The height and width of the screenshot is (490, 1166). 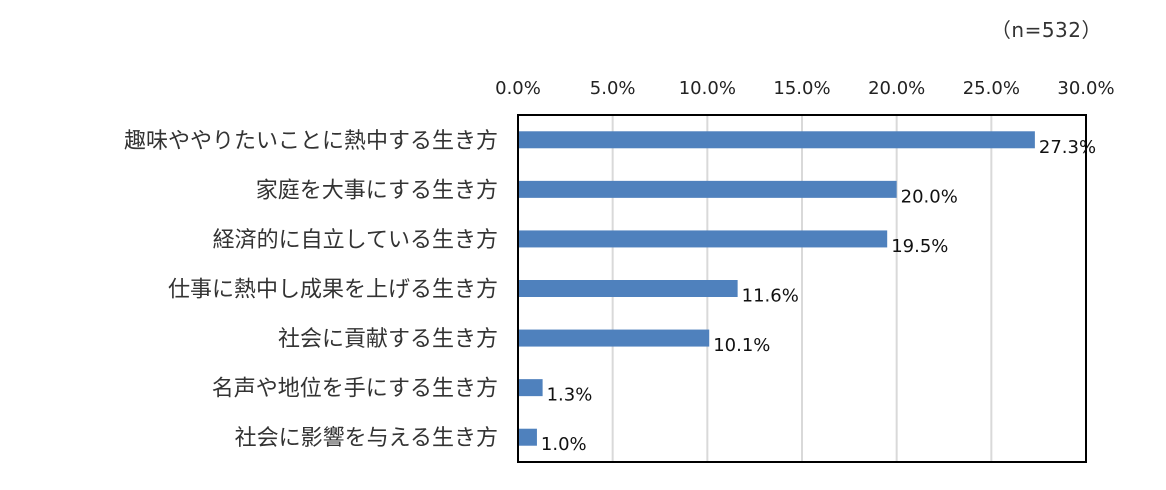 What do you see at coordinates (388, 339) in the screenshot?
I see `category-label: 社会に貢献する生き方` at bounding box center [388, 339].